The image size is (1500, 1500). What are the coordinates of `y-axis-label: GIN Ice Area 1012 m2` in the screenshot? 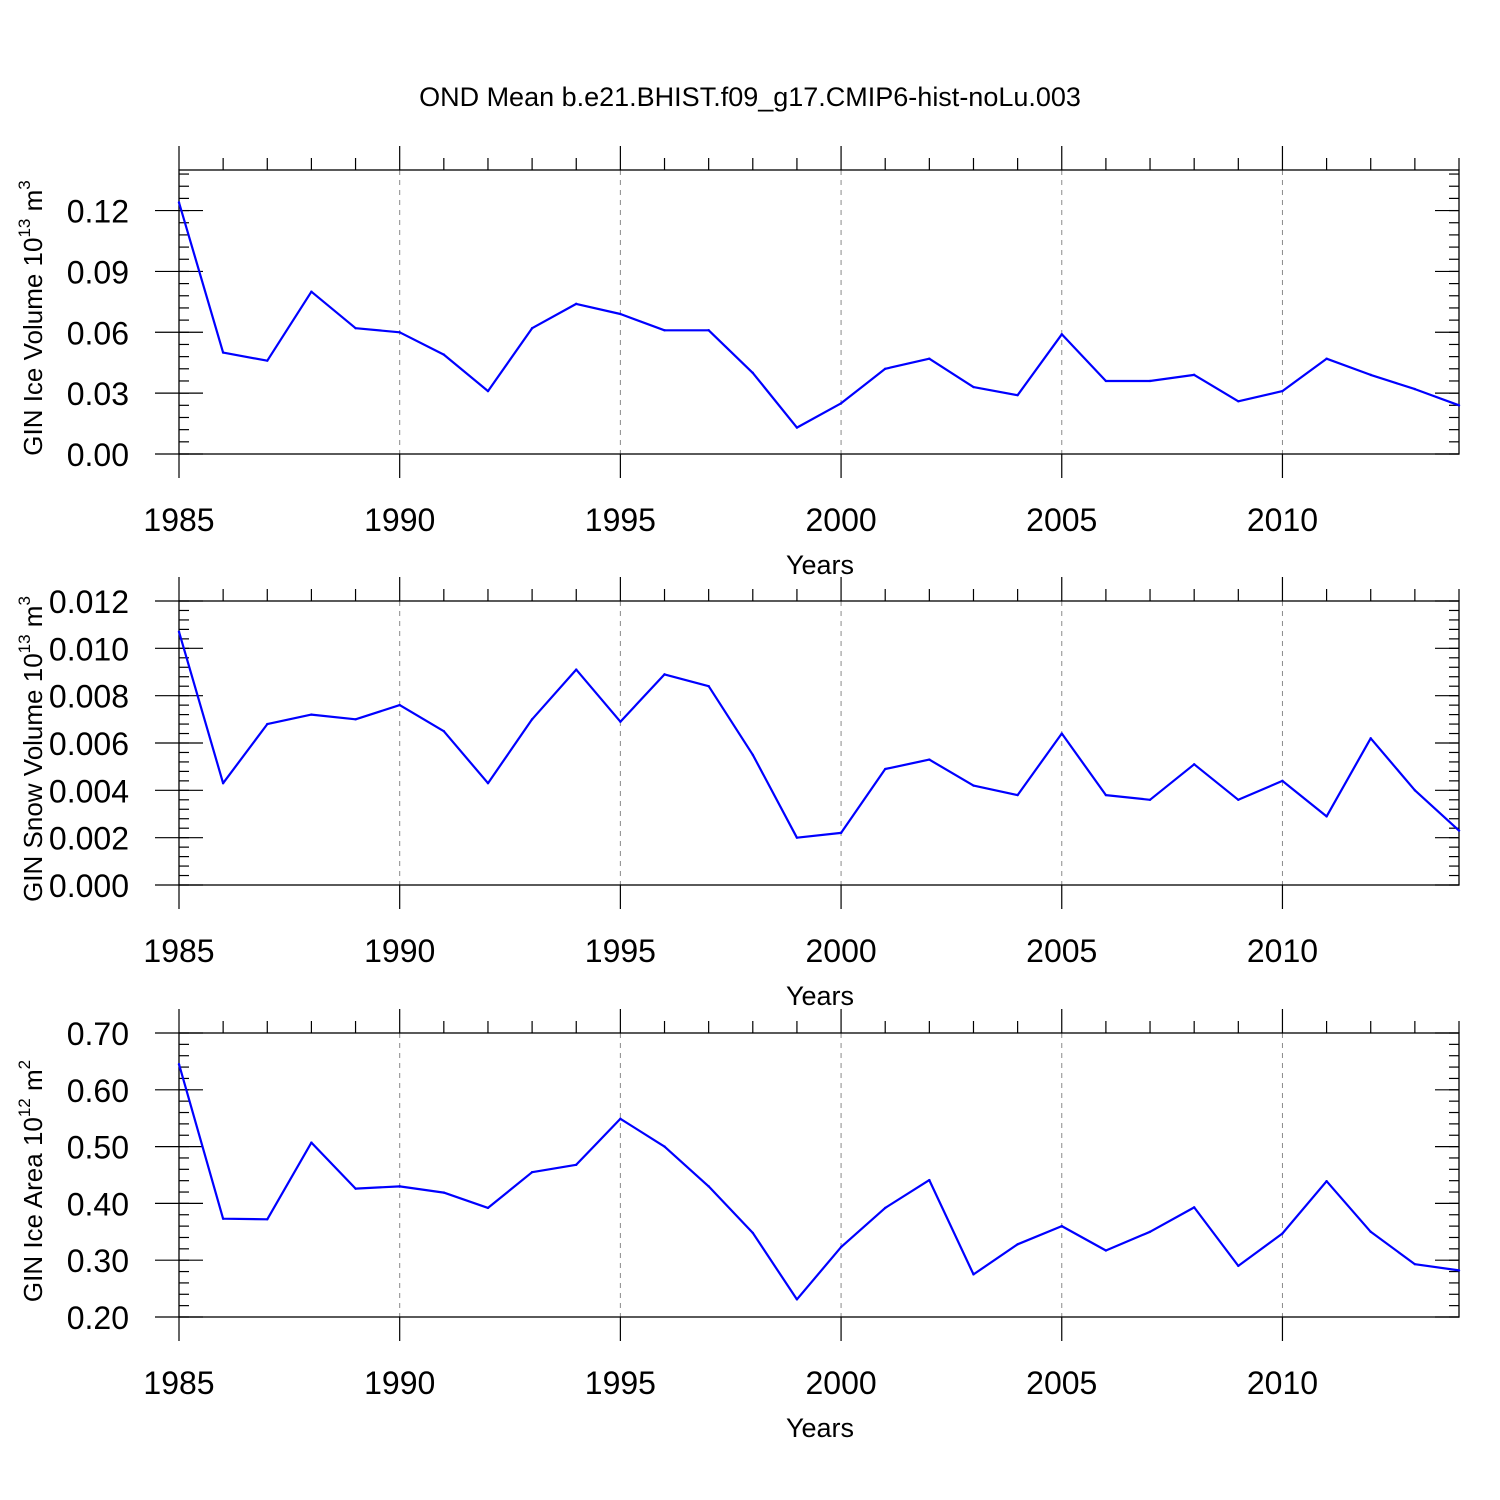 It's located at (31, 1181).